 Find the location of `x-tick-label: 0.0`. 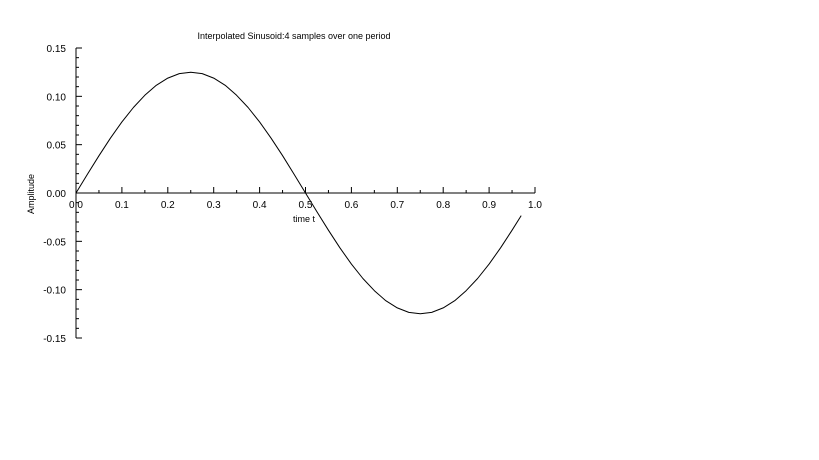

x-tick-label: 0.0 is located at coordinates (76, 205).